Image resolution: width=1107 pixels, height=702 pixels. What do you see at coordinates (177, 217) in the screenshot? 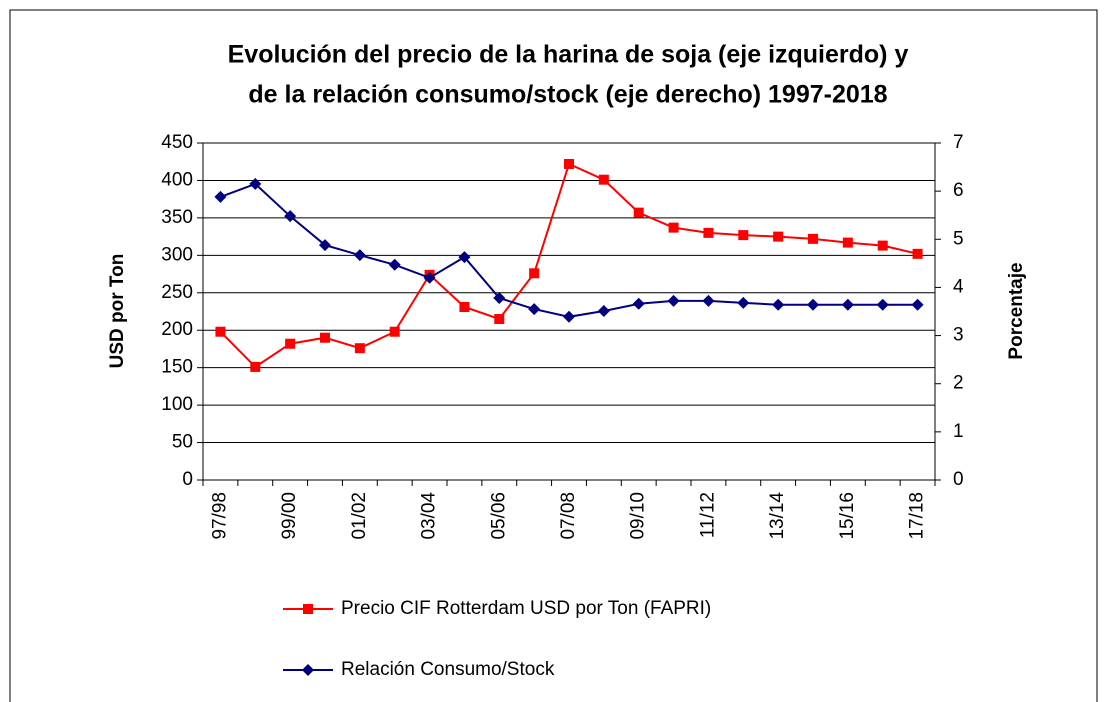
I see `y-tick-label: 350` at bounding box center [177, 217].